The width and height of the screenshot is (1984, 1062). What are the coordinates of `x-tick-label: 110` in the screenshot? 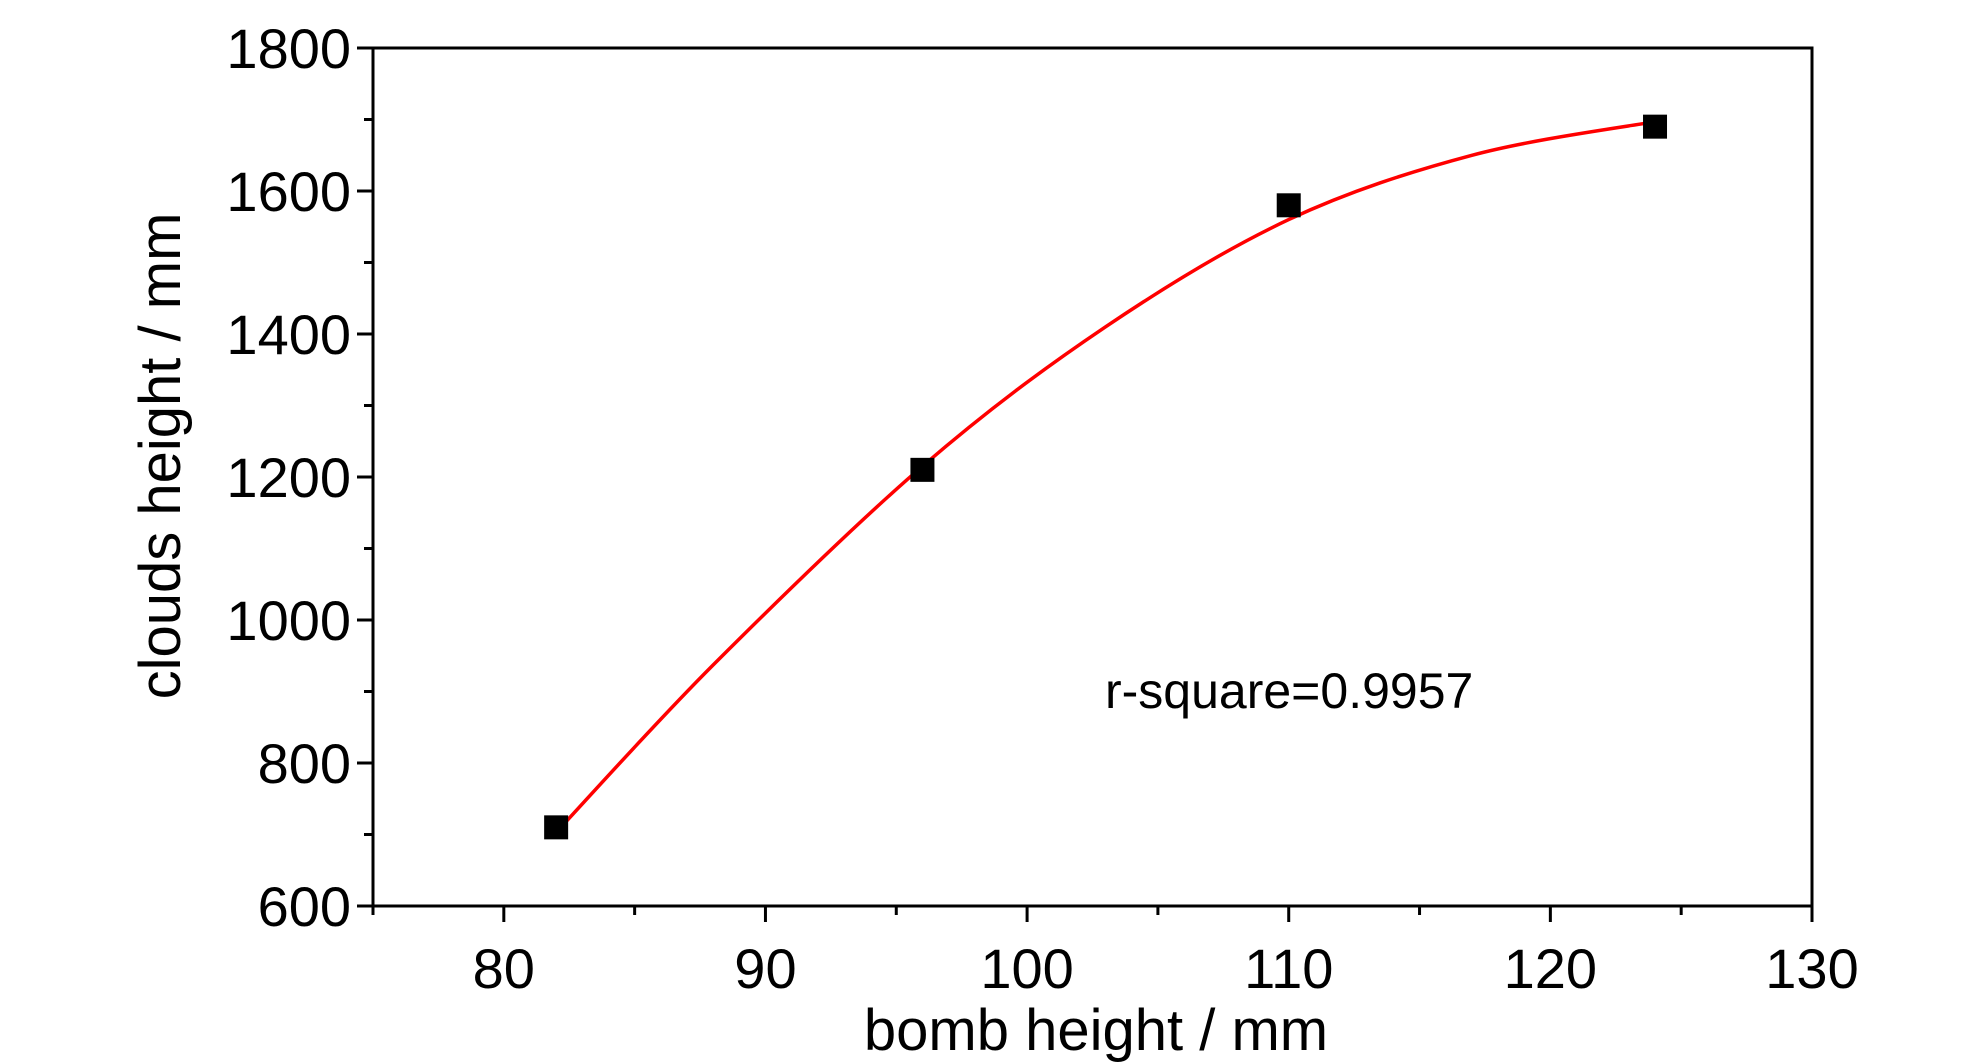 It's located at (1288, 968).